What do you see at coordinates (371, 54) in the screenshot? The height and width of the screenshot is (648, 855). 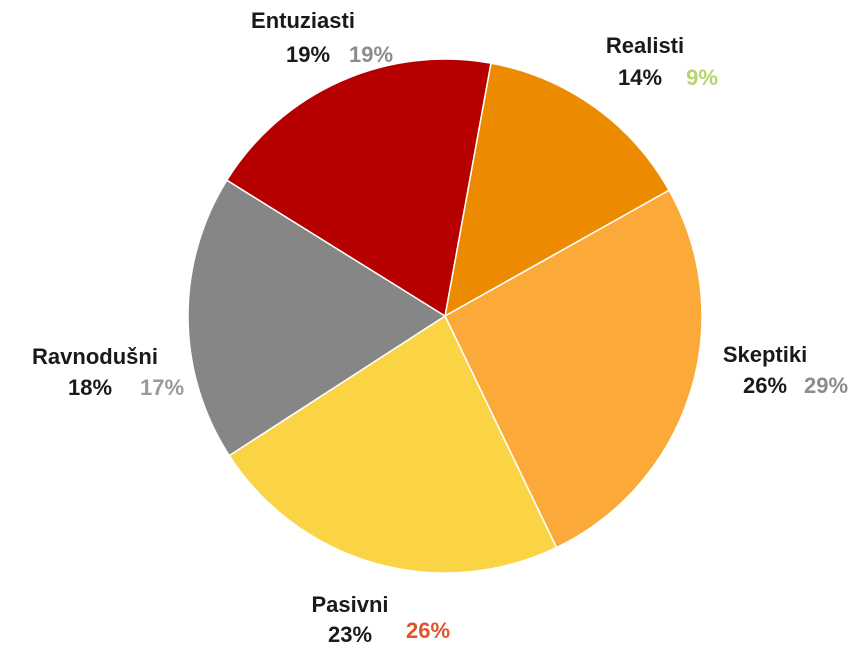 I see `second-value-label: 19%` at bounding box center [371, 54].